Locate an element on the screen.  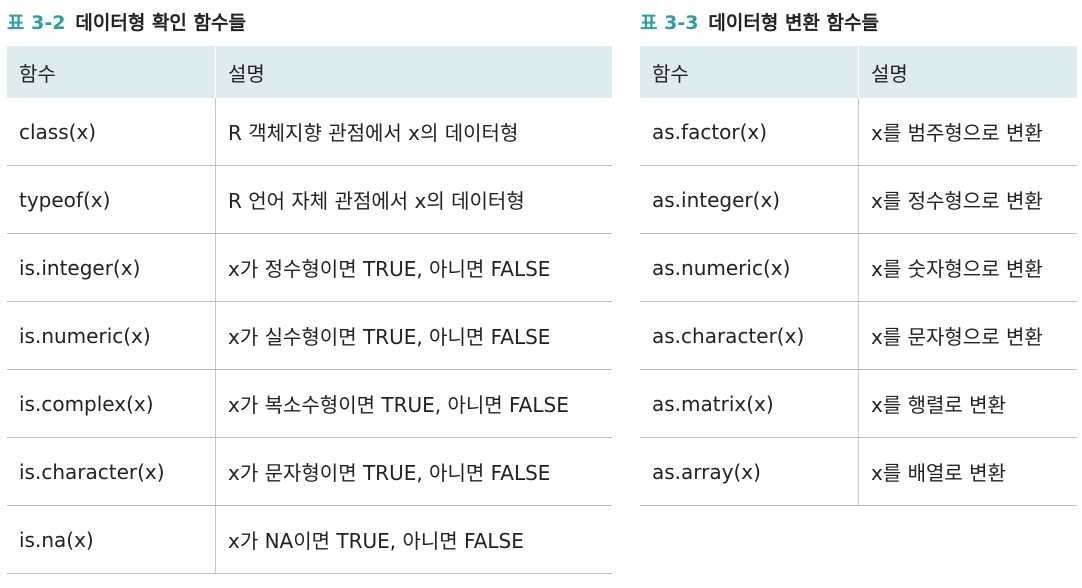
caption-title: 데이터형 확인 함수들 is located at coordinates (160, 23).